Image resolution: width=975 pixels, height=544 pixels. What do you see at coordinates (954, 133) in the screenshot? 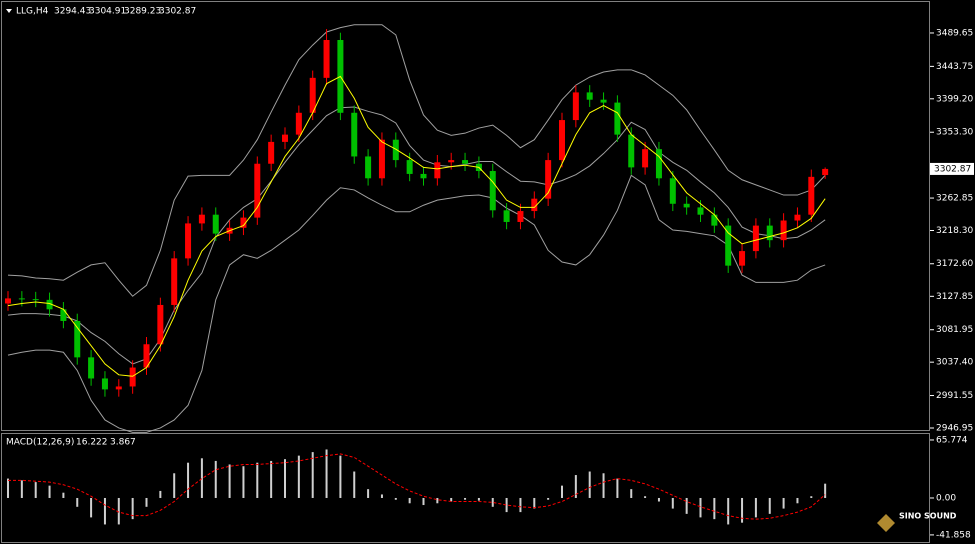
I see `y-tick-label: 3353.30` at bounding box center [954, 133].